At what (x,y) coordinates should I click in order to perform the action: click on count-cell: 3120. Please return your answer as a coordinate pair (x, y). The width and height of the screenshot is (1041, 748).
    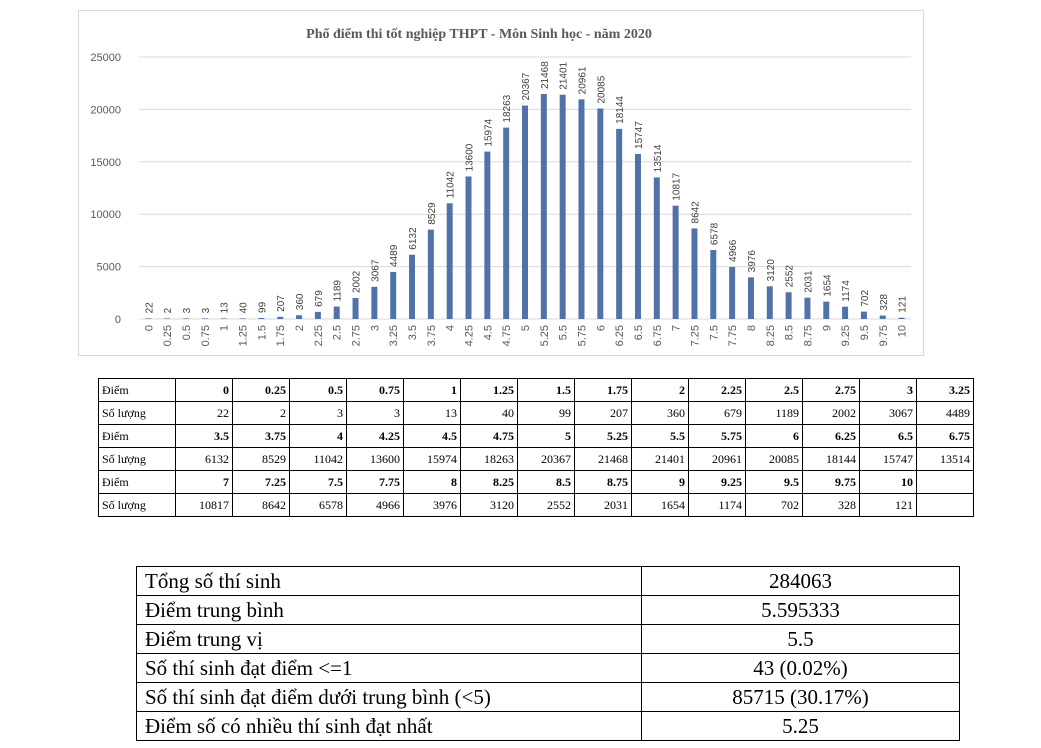
    Looking at the image, I should click on (489, 505).